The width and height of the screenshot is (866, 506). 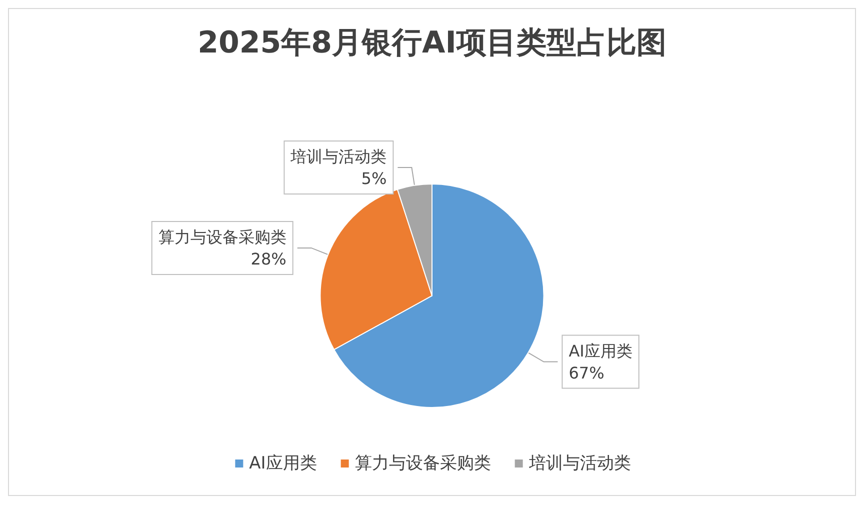 I want to click on data-label: 5%, so click(x=374, y=178).